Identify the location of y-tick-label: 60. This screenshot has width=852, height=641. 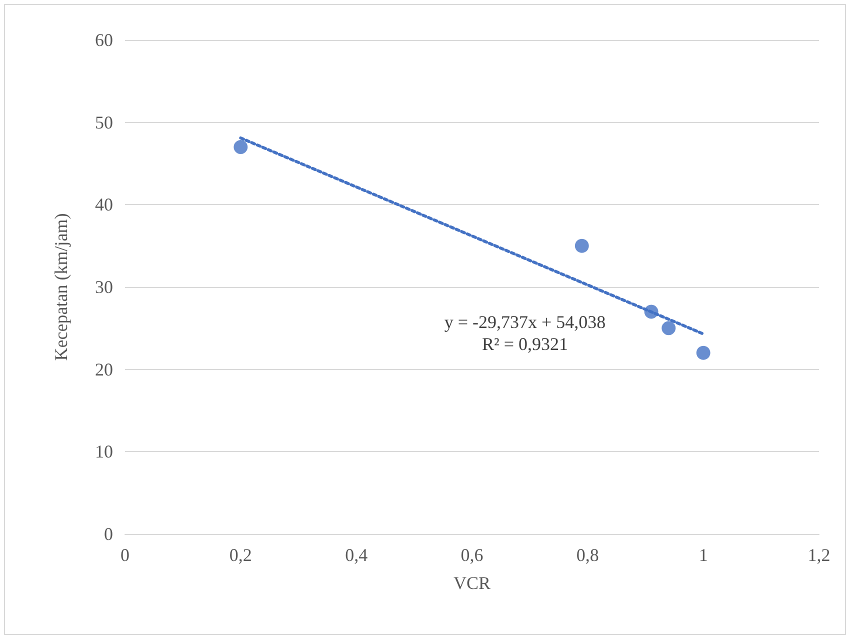
(104, 40).